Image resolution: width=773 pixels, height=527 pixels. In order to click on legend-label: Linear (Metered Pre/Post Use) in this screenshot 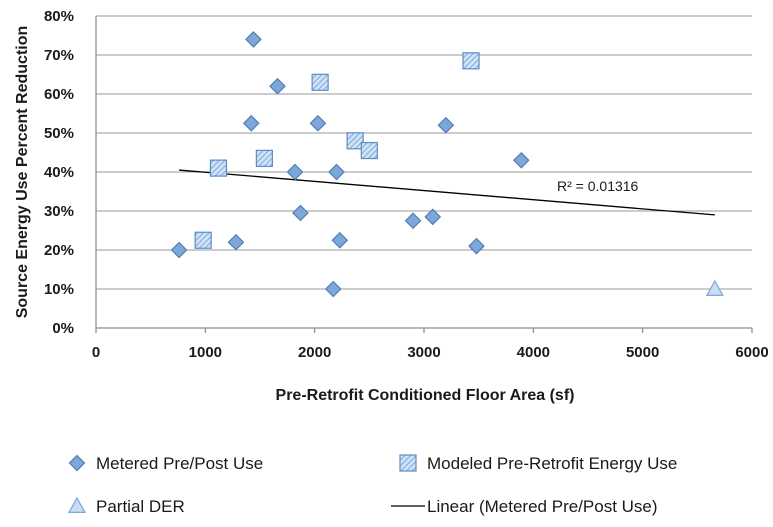, I will do `click(542, 506)`.